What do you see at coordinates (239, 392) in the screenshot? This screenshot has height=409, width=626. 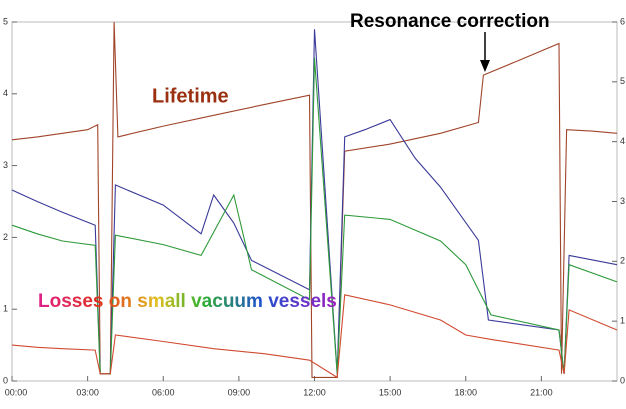 I see `x-tick-label: 09:00` at bounding box center [239, 392].